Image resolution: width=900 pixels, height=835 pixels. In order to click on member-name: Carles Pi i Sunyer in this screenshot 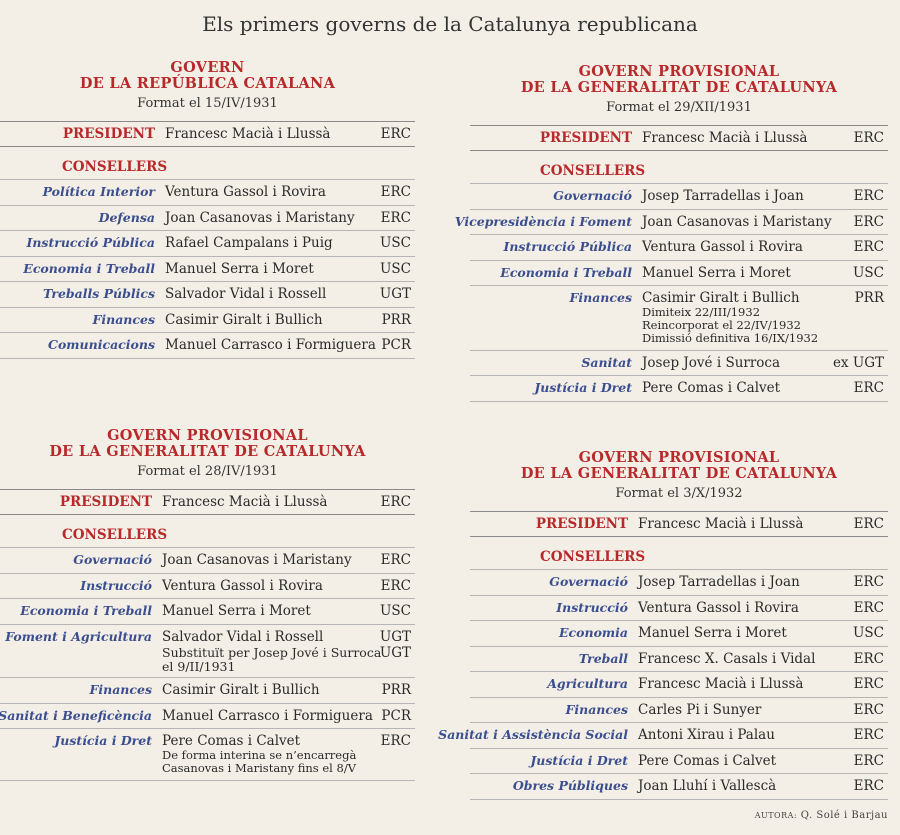, I will do `click(700, 709)`.